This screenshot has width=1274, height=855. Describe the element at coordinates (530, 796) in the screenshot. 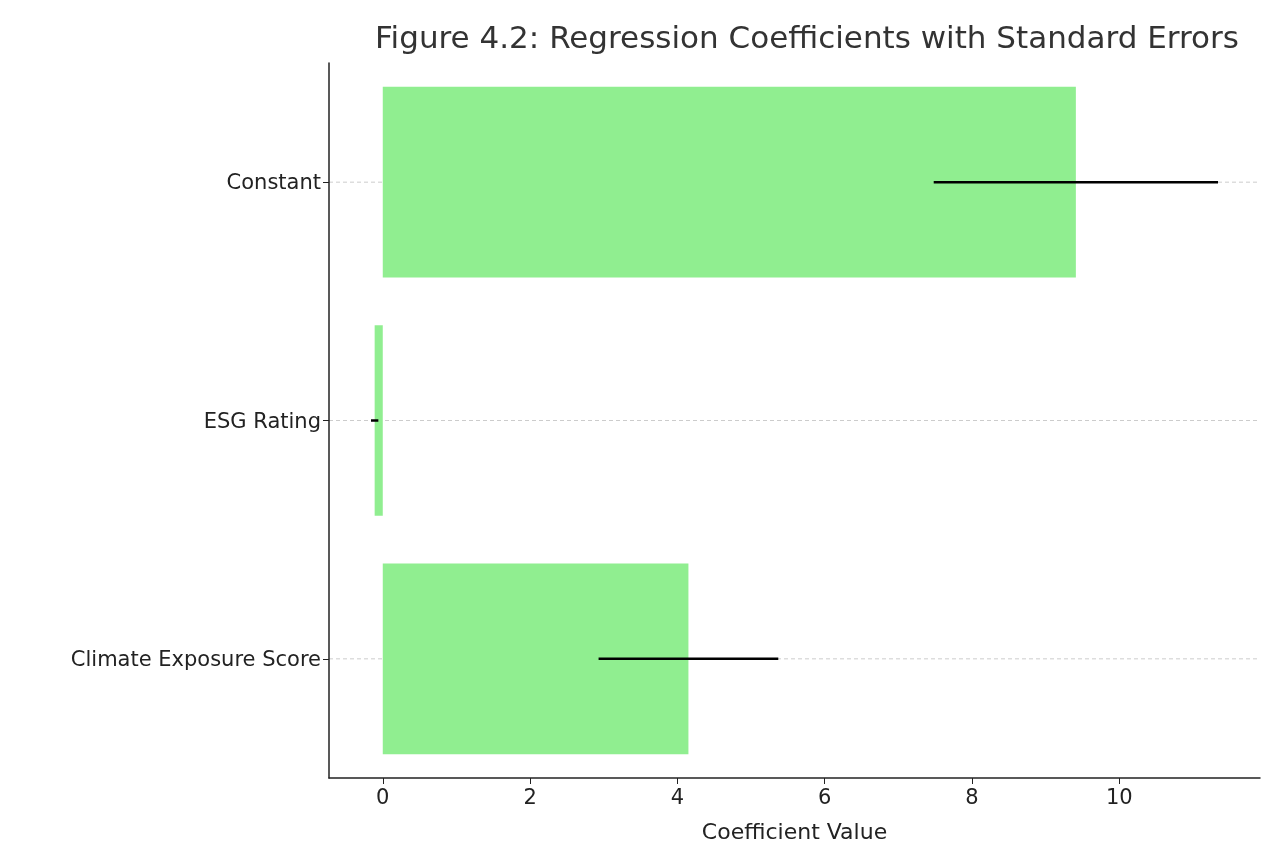

I see `x-tick-label: 2` at that location.